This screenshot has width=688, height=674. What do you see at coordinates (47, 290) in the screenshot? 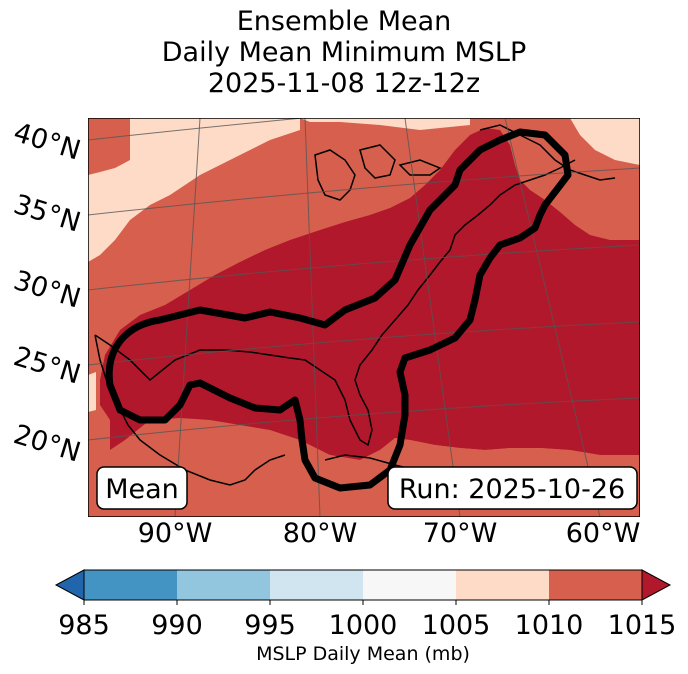
I see `lat-label-30n: 30°N` at bounding box center [47, 290].